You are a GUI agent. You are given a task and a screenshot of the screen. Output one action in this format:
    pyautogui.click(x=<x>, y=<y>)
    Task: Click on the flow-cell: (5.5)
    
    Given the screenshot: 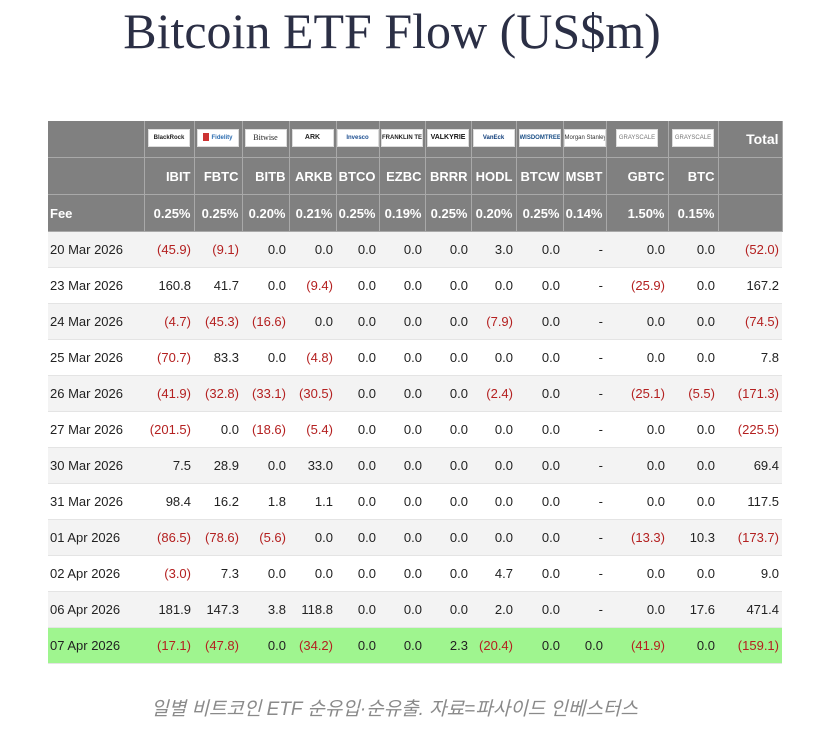 What is the action you would take?
    pyautogui.click(x=693, y=393)
    